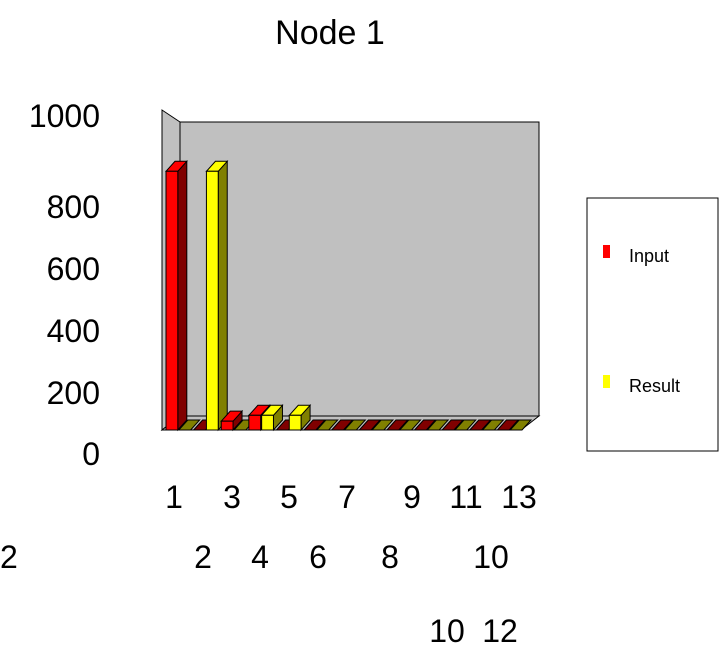  I want to click on legend-box, so click(652, 324).